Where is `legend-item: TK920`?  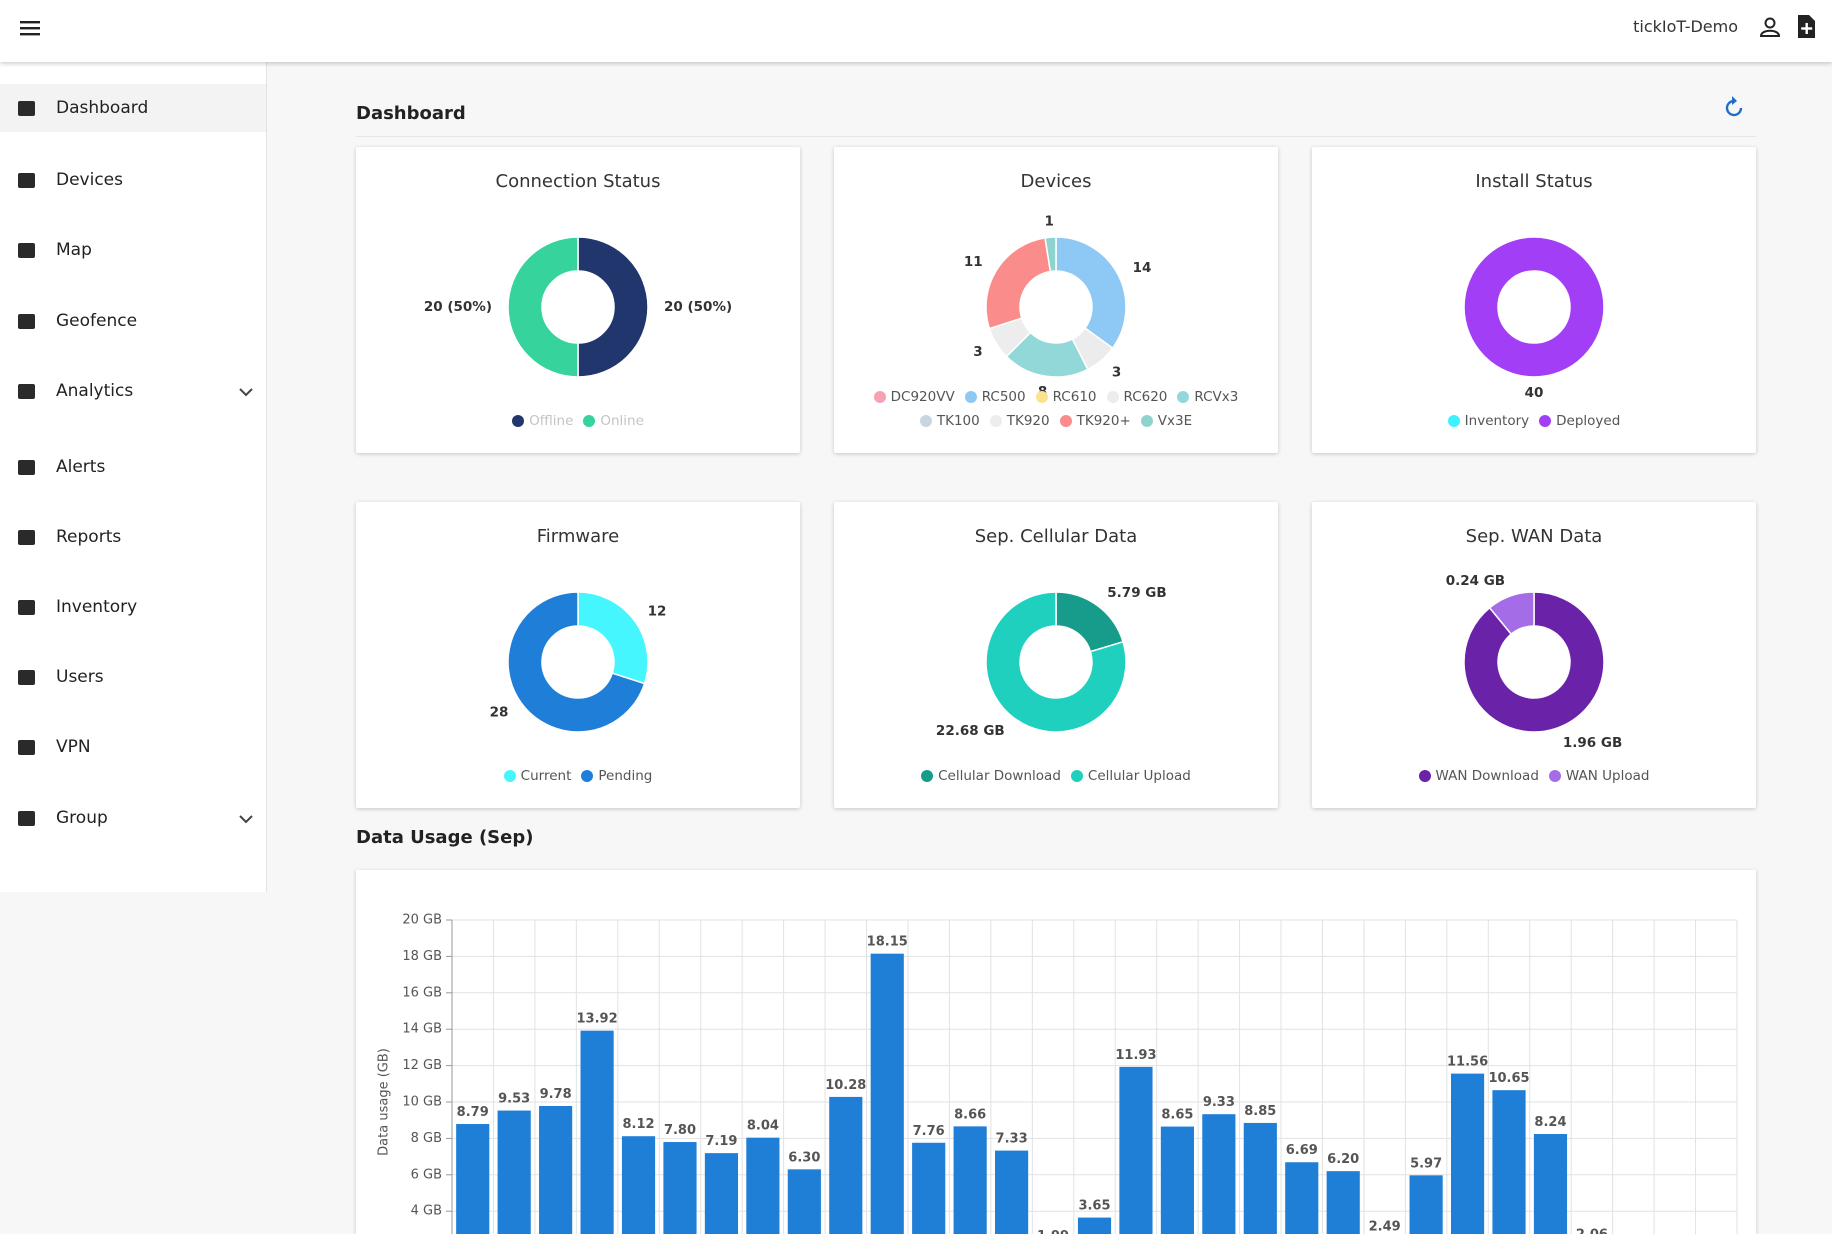 legend-item: TK920 is located at coordinates (1019, 421).